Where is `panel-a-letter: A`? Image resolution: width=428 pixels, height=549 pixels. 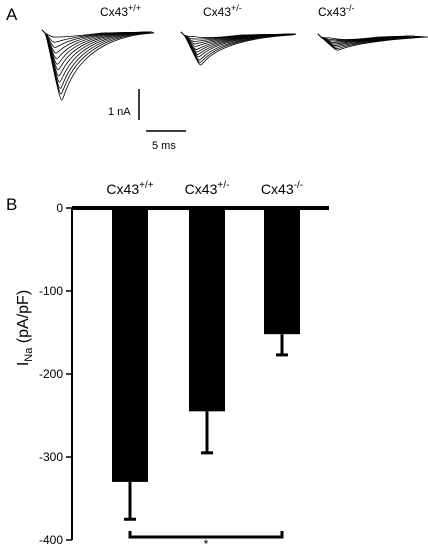 panel-a-letter: A is located at coordinates (12, 14).